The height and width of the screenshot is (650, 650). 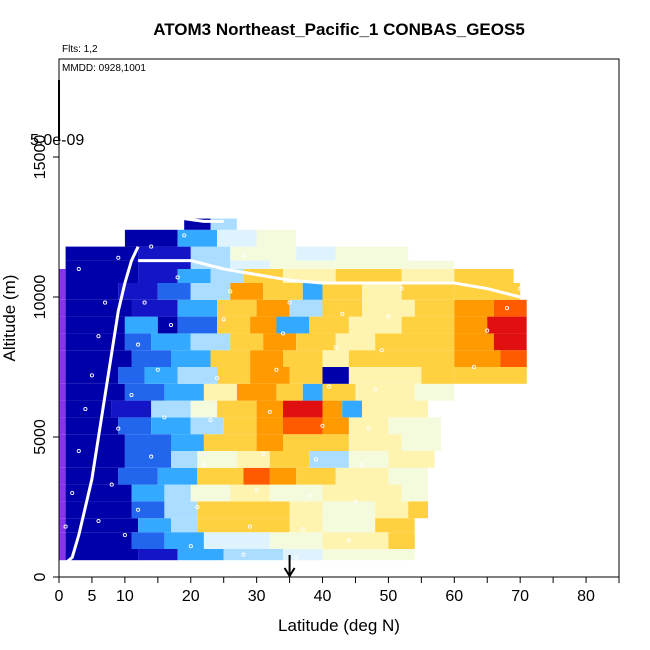 What do you see at coordinates (329, 279) in the screenshot?
I see `flight-track` at bounding box center [329, 279].